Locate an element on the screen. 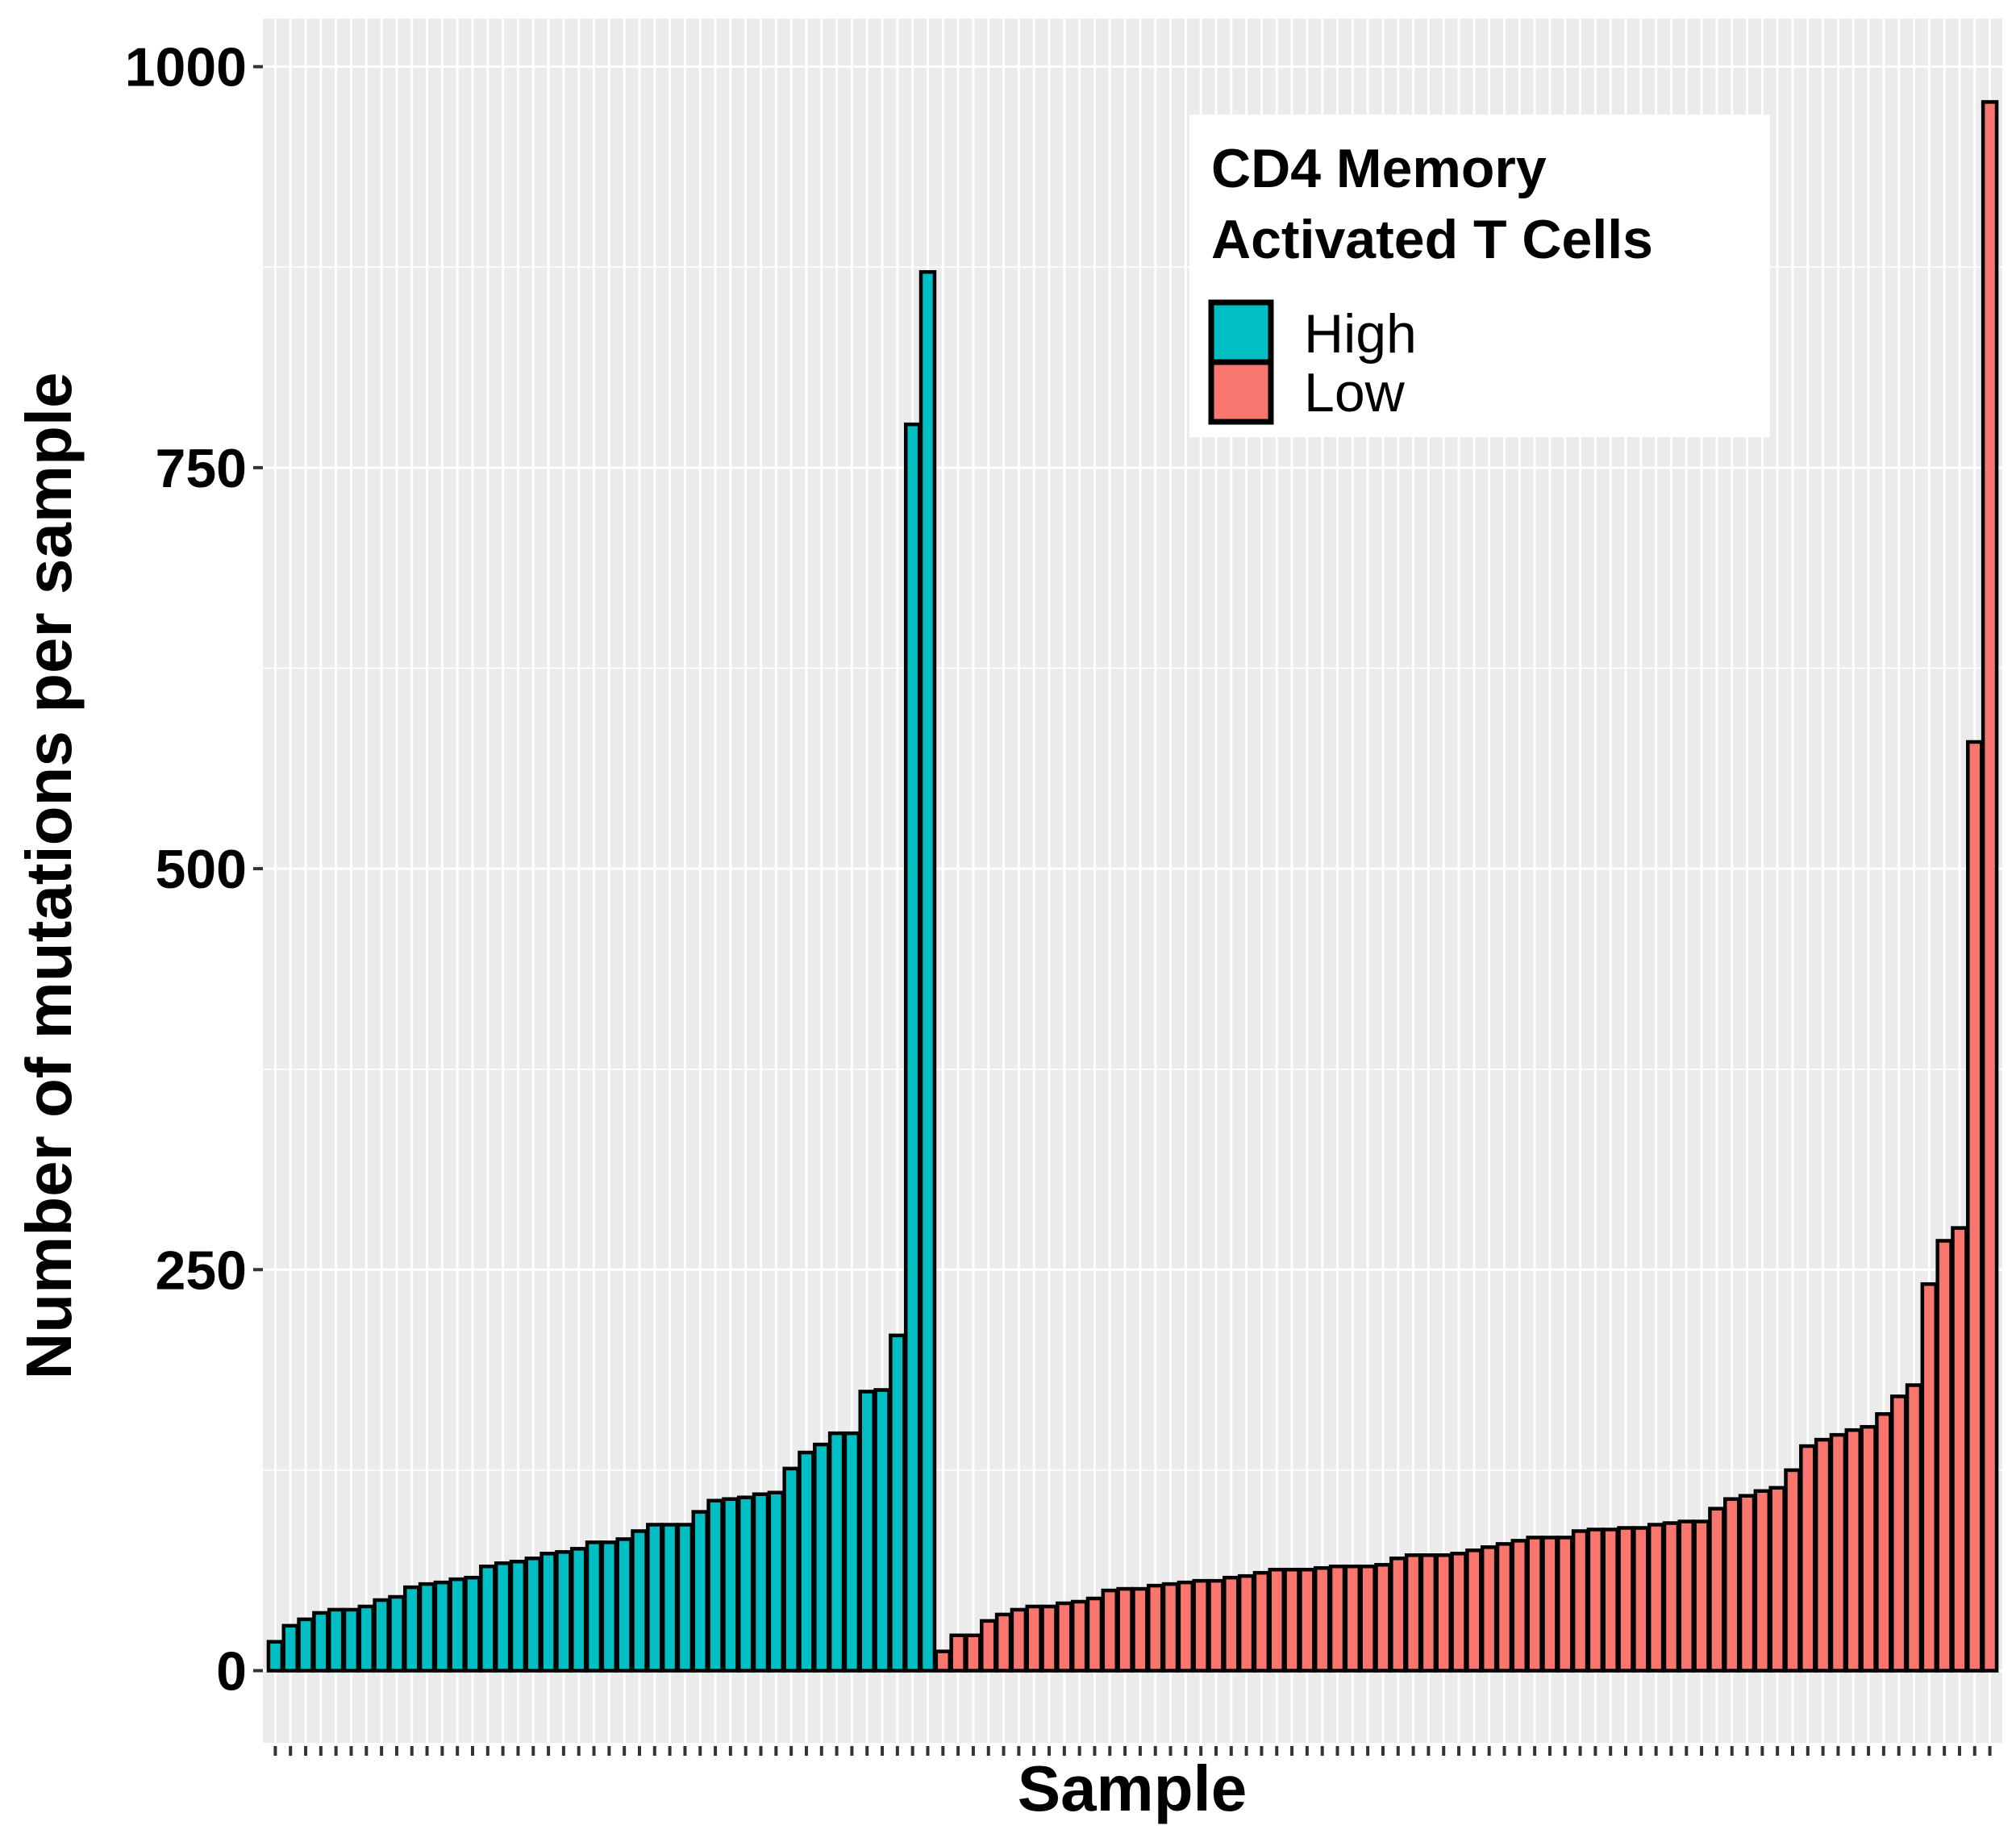  y-tick-label: 0 is located at coordinates (231, 1672).